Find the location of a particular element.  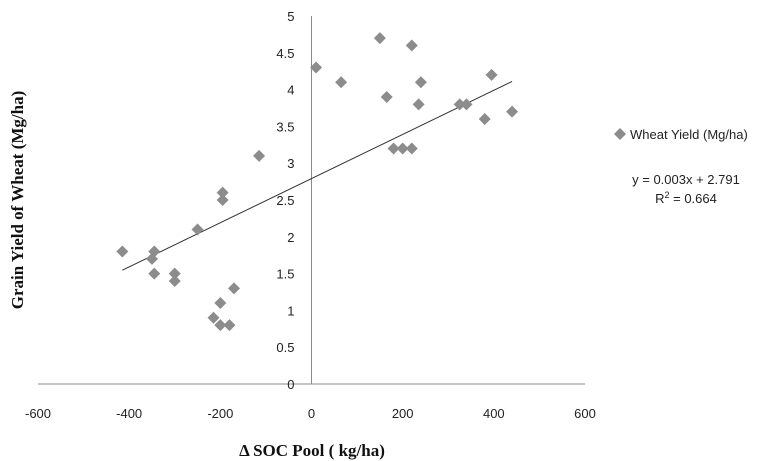

y-tick-label: 5 is located at coordinates (290, 16).